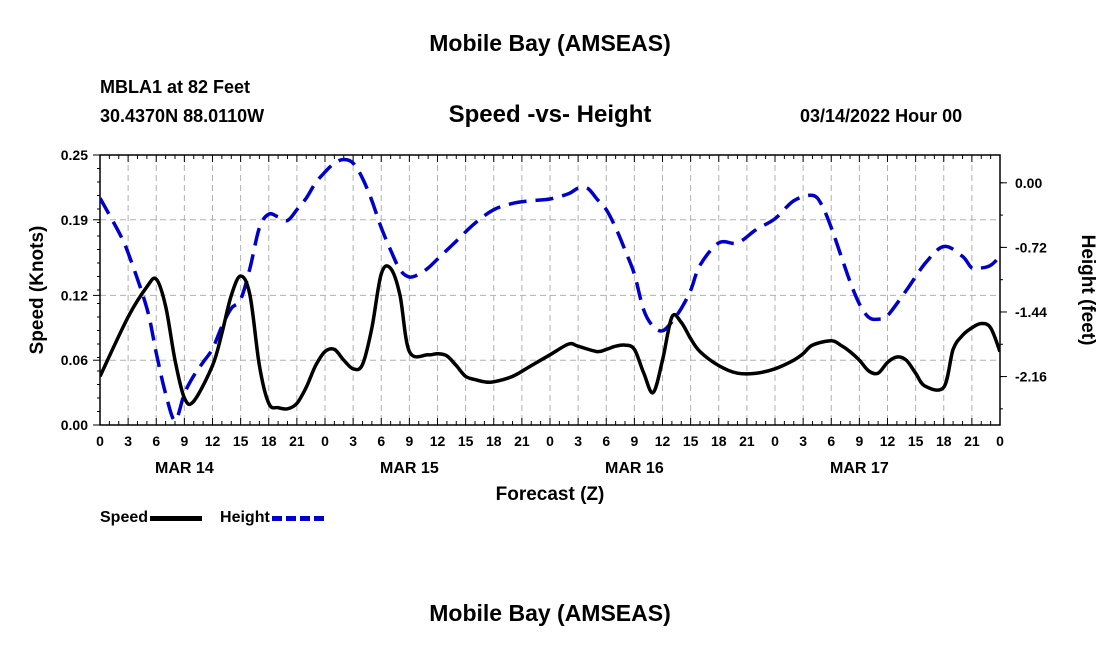  I want to click on legend-label-speed: Speed, so click(124, 517).